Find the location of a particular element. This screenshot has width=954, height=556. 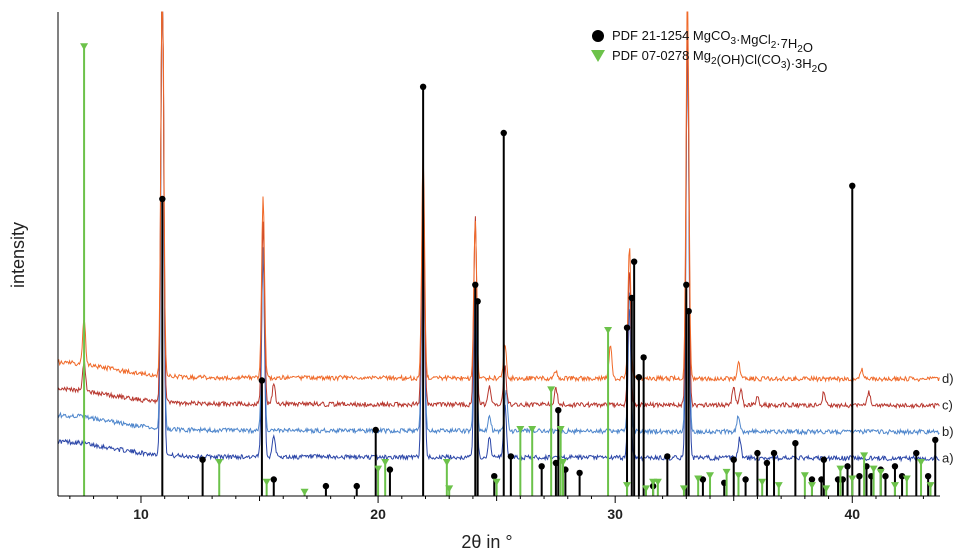

x-tick-label: 10 is located at coordinates (141, 514).